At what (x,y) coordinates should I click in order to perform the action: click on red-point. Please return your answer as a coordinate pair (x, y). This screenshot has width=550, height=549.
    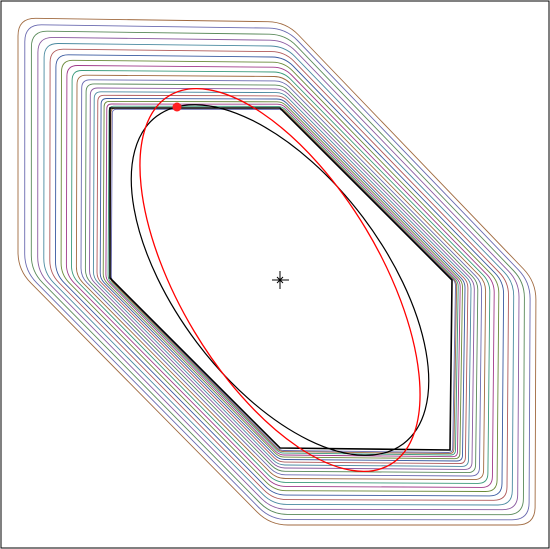
    Looking at the image, I should click on (177, 107).